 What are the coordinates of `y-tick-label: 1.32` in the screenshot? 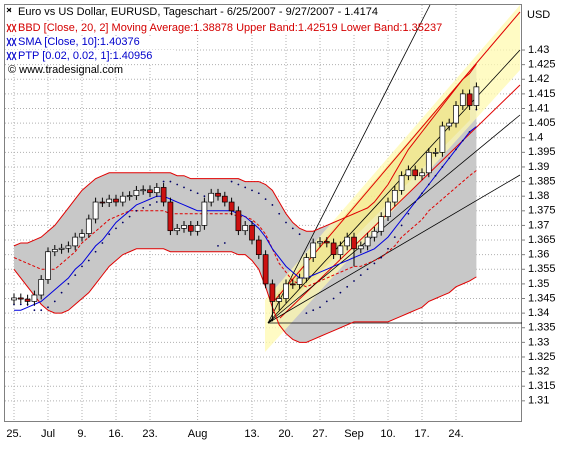 It's located at (538, 372).